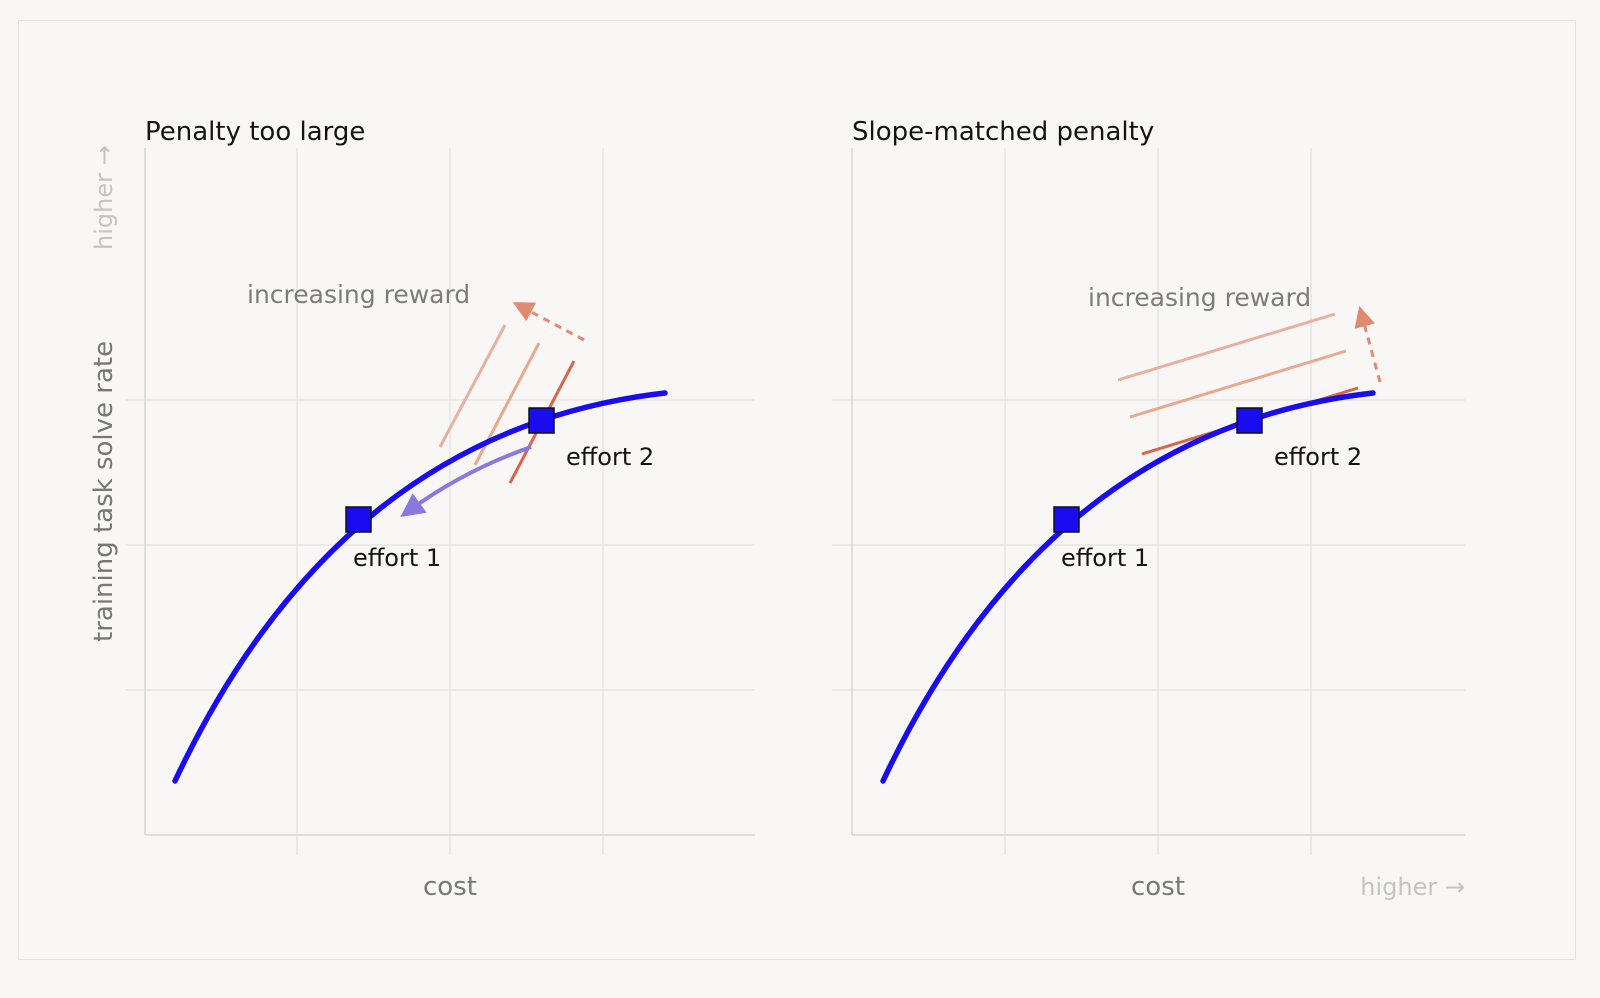 This screenshot has height=998, width=1600. I want to click on y-axis-label: training task solve rate, so click(104, 491).